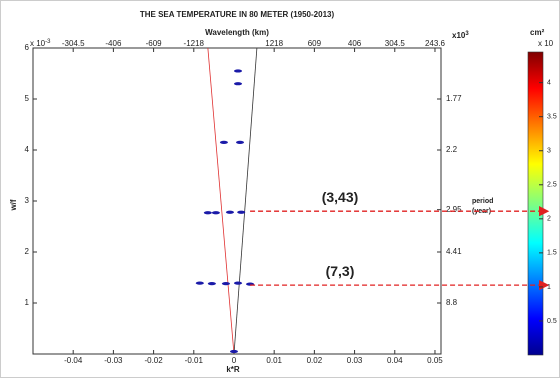 The image size is (560, 378). What do you see at coordinates (552, 185) in the screenshot?
I see `colorbar-tick-label: 2.5` at bounding box center [552, 185].